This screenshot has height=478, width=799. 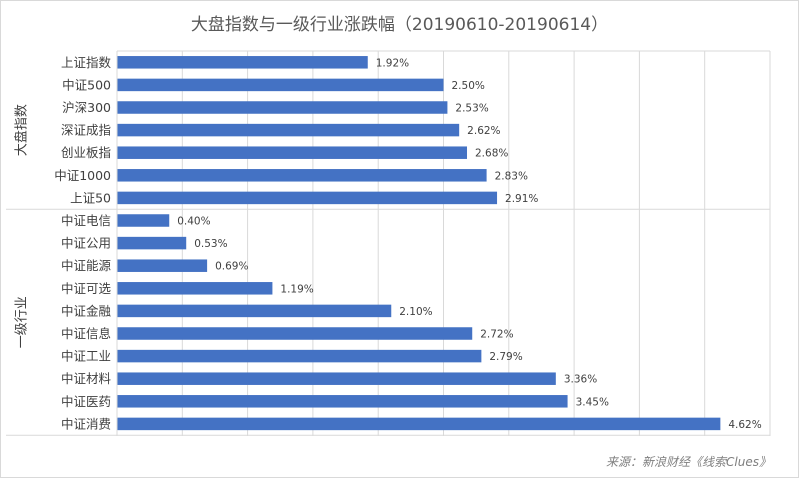 What do you see at coordinates (86, 130) in the screenshot?
I see `category-label: 深证成指` at bounding box center [86, 130].